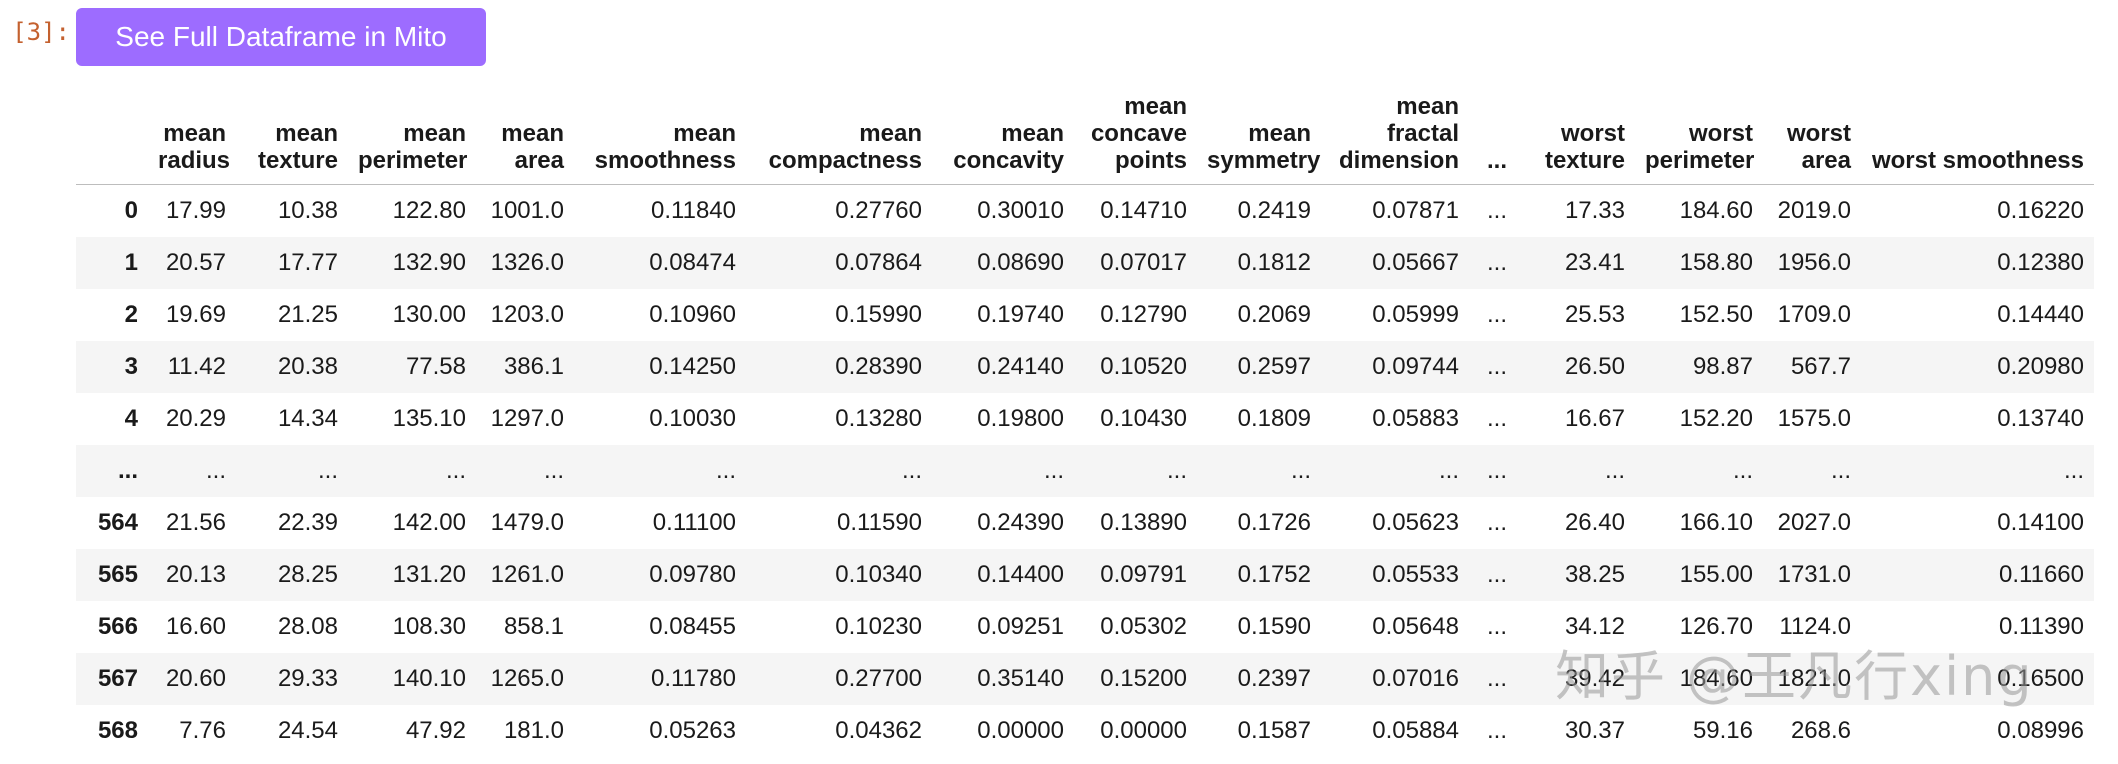 Image resolution: width=2118 pixels, height=764 pixels. What do you see at coordinates (195, 262) in the screenshot?
I see `table-cell: 20.57` at bounding box center [195, 262].